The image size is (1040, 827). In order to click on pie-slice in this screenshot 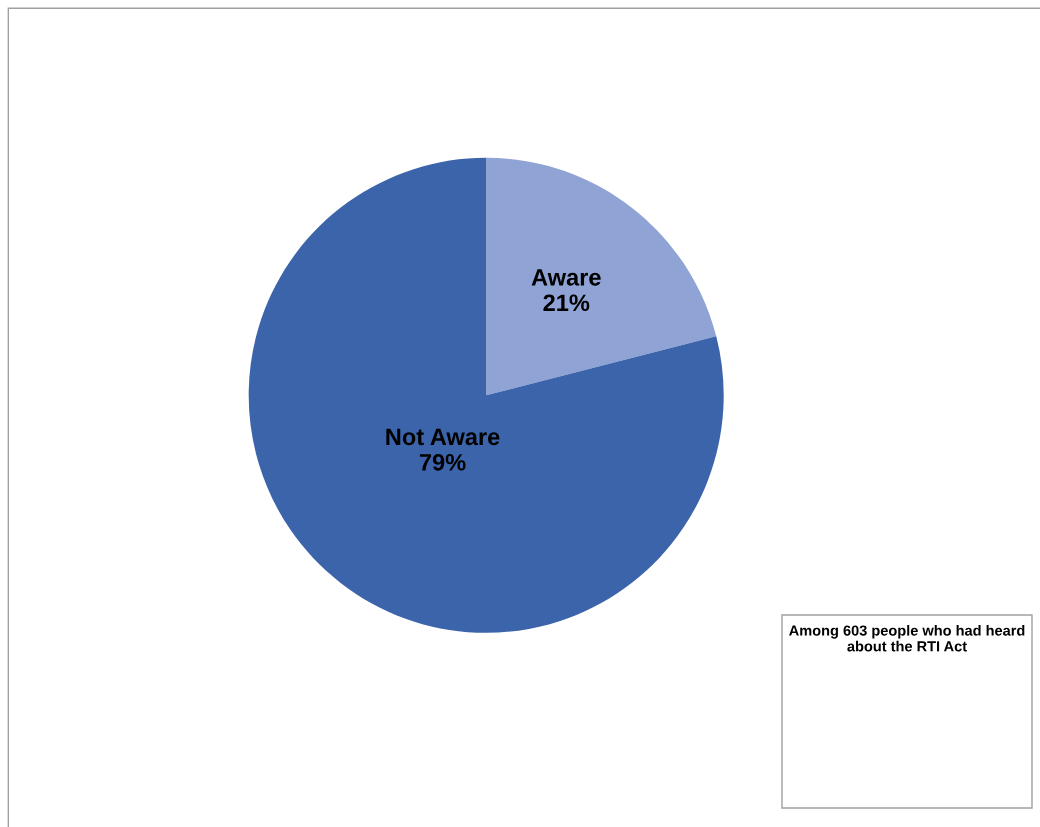, I will do `click(601, 276)`.